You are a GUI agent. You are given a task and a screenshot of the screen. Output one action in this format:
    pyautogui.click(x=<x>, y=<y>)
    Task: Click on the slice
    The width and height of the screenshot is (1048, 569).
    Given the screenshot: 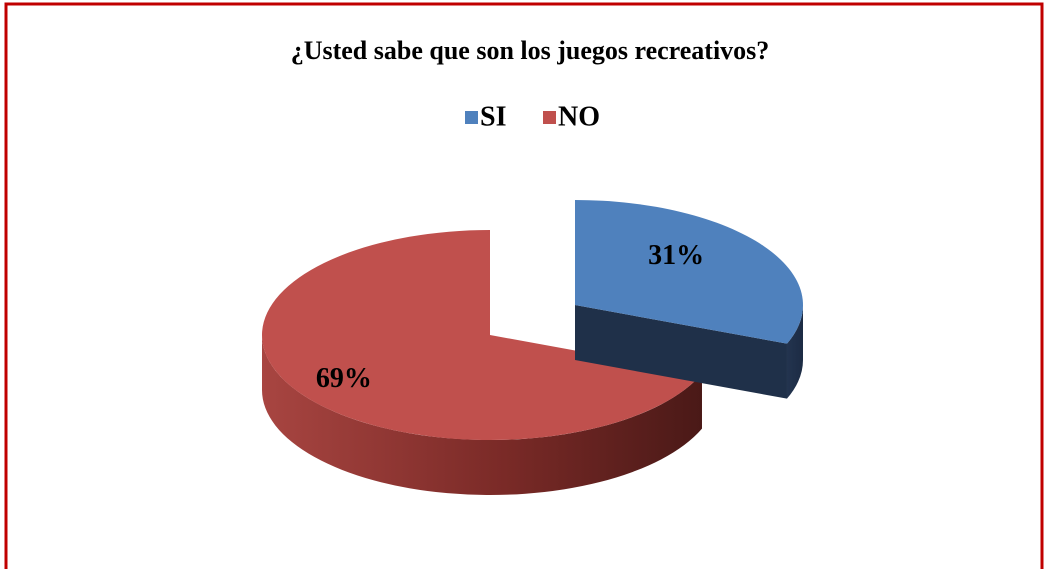 What is the action you would take?
    pyautogui.click(x=689, y=272)
    